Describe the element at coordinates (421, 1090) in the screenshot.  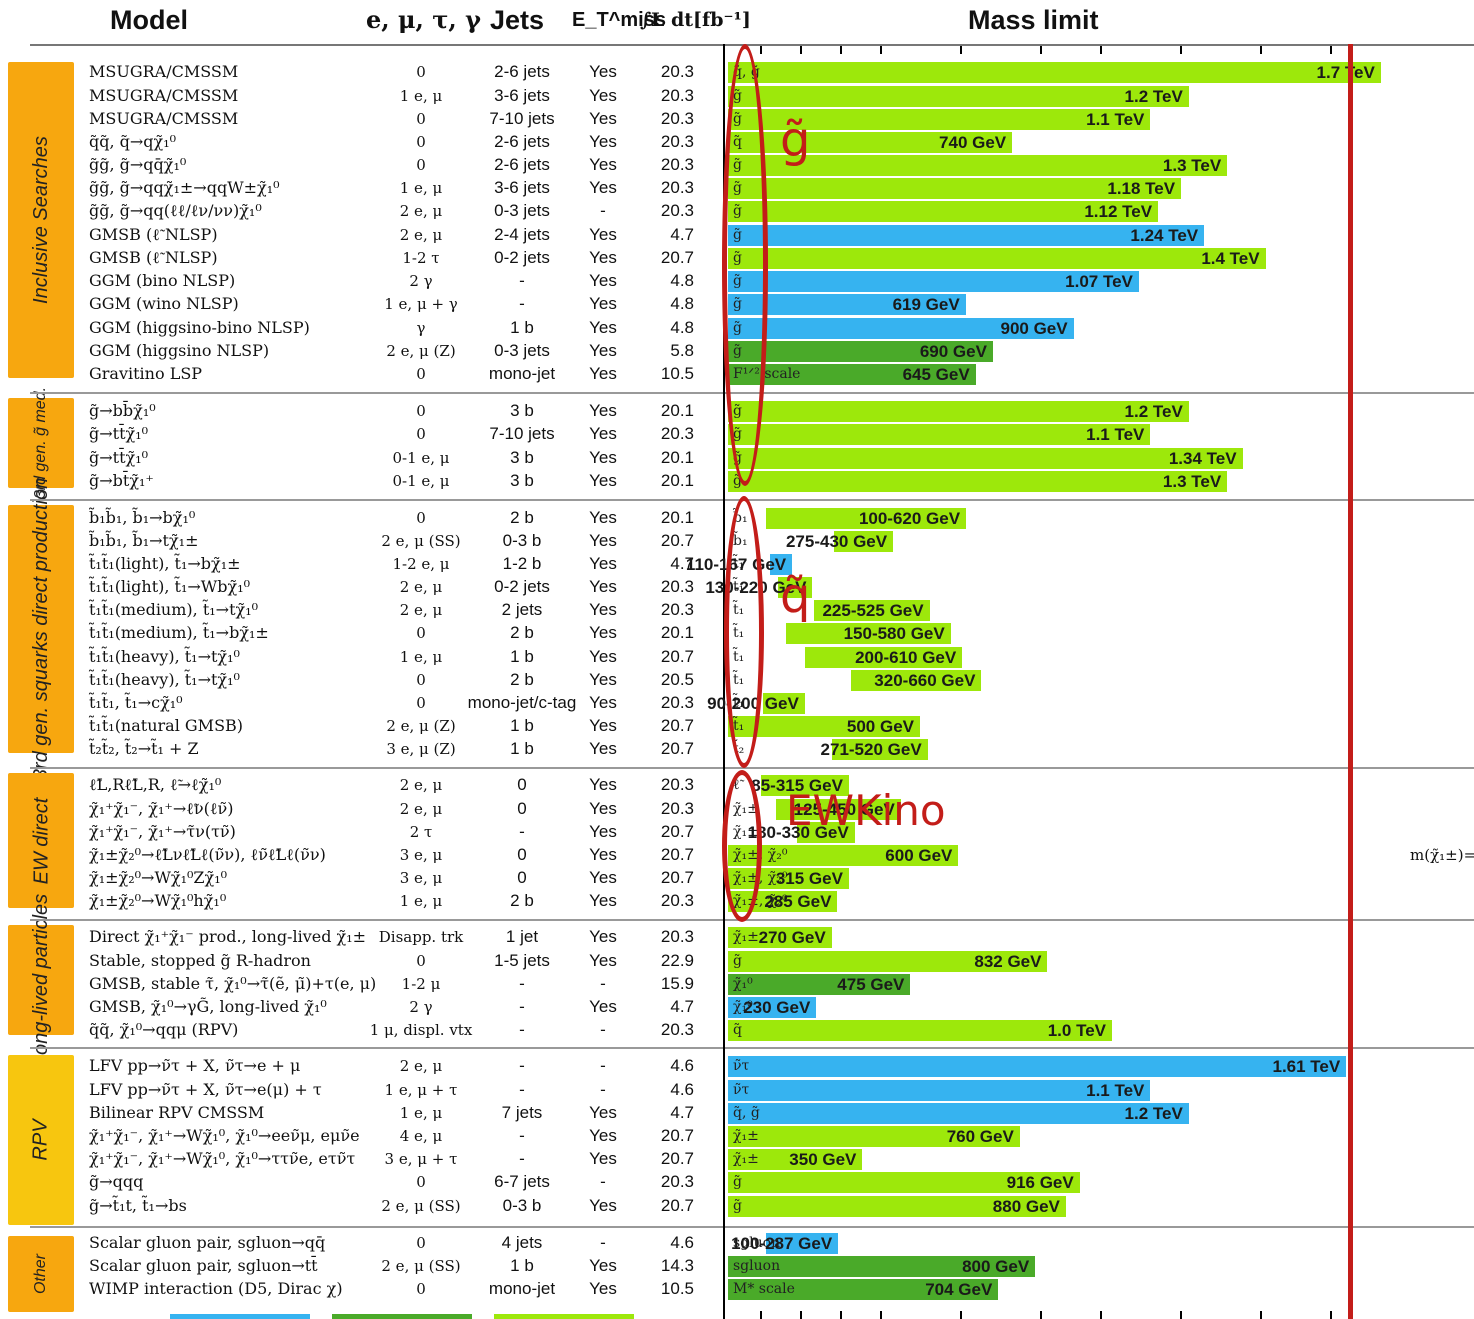
I see `leptons-cell: 1 e, μ + τ` at that location.